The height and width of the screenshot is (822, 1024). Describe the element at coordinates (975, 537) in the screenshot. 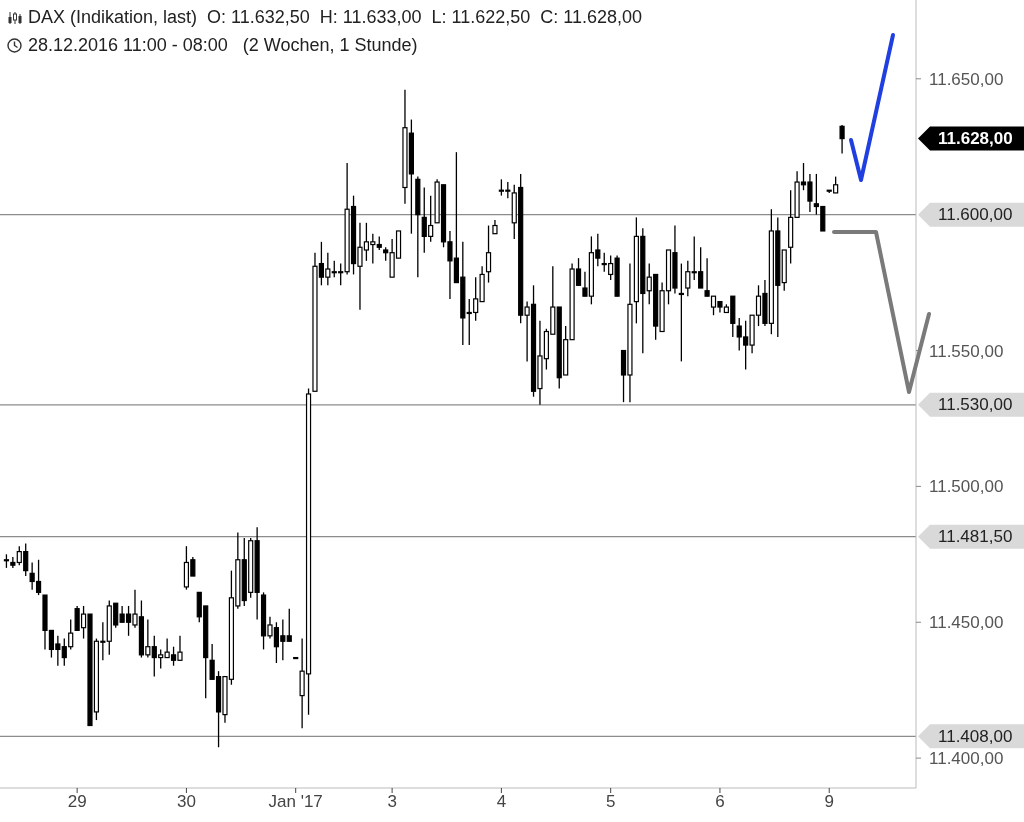

I see `ref-line-label: 11.481,50` at that location.